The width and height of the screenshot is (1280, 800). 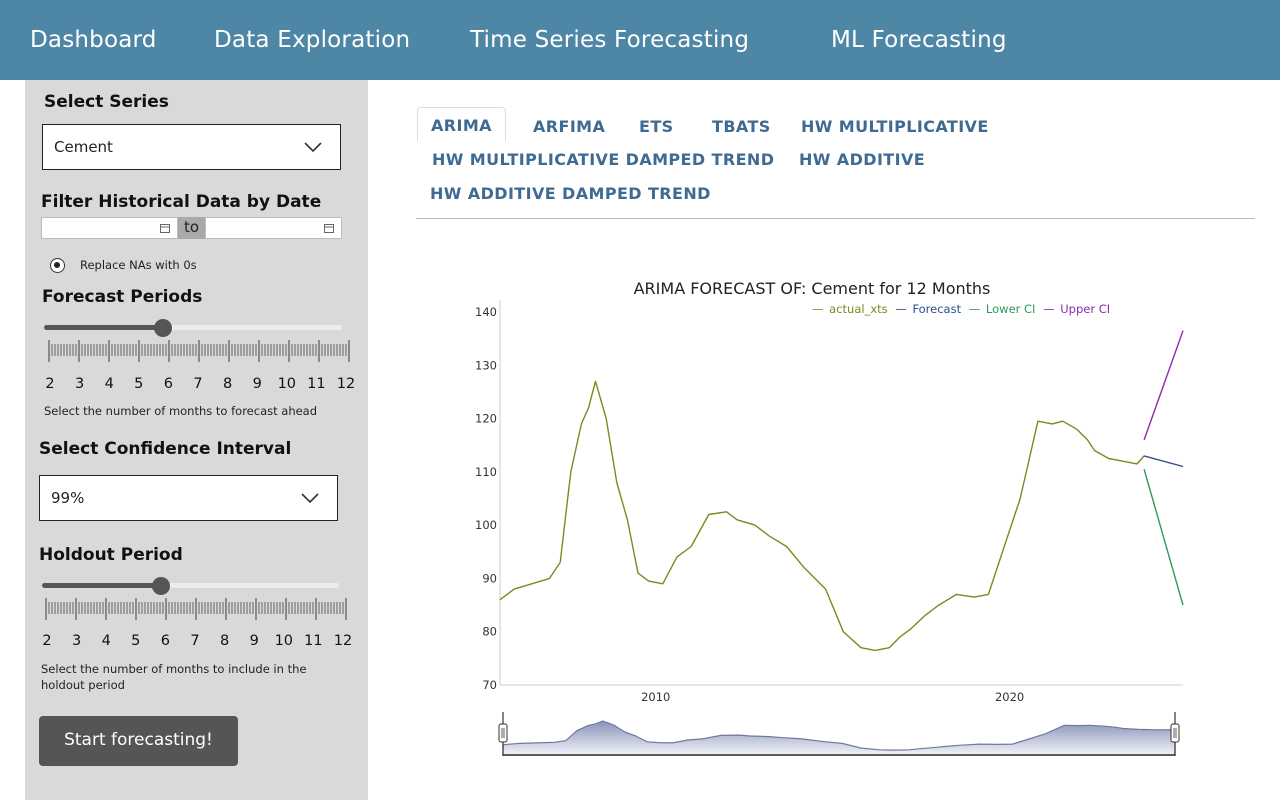 What do you see at coordinates (489, 632) in the screenshot?
I see `y-tick-label: 80` at bounding box center [489, 632].